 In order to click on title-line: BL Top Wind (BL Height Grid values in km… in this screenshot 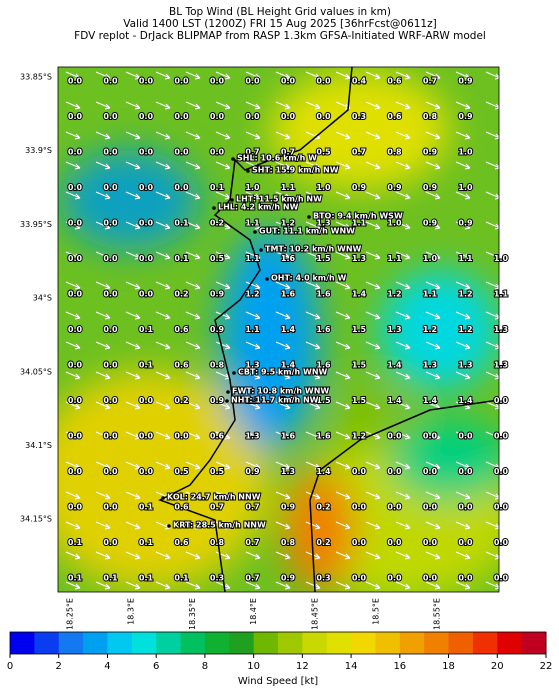, I will do `click(280, 12)`.